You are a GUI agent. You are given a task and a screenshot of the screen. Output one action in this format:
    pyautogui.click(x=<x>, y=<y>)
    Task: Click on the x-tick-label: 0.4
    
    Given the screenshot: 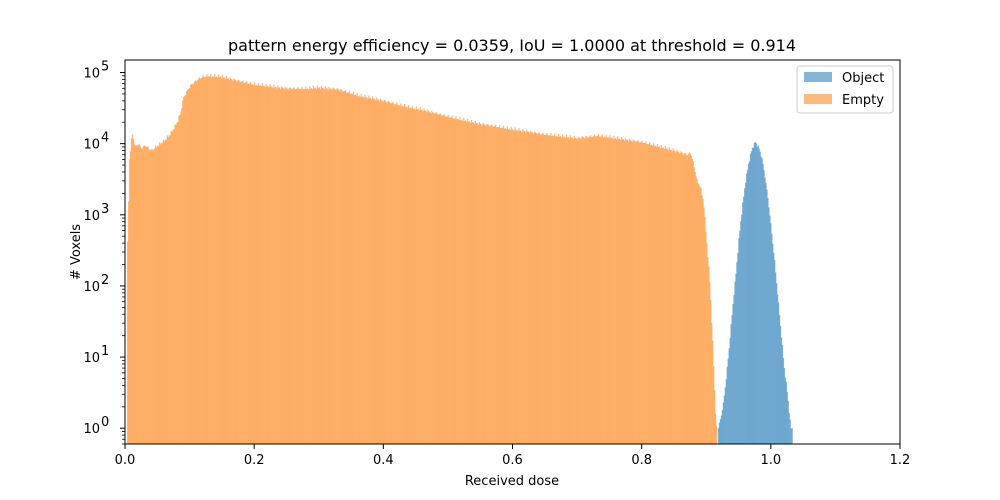 What is the action you would take?
    pyautogui.click(x=383, y=460)
    